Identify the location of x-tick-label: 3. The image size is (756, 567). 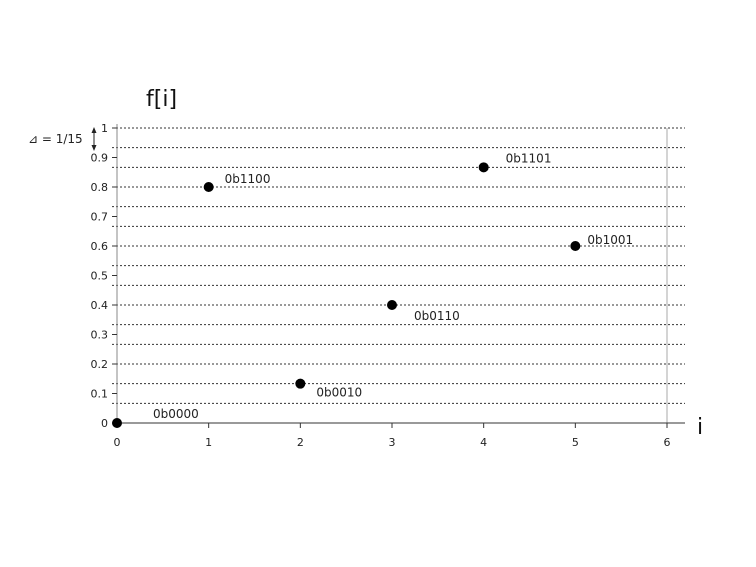
(392, 442).